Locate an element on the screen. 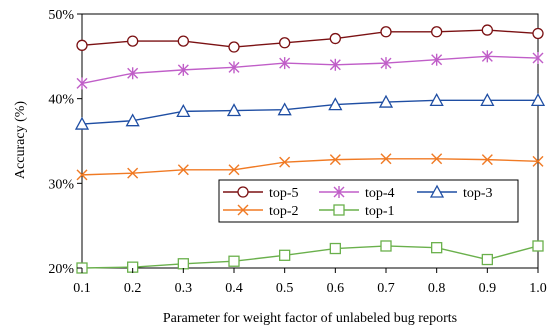 The width and height of the screenshot is (550, 328). x-tick-label: 0.1 is located at coordinates (82, 288).